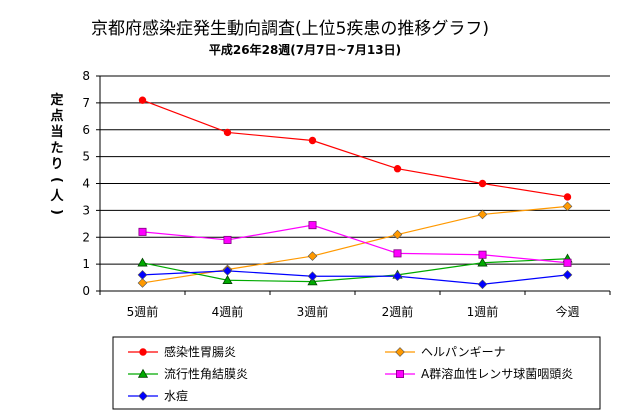 The image size is (639, 415). Describe the element at coordinates (290, 29) in the screenshot. I see `chart-title: 京都府感染症発生動向調査(上位5疾患の推移グラフ)` at that location.